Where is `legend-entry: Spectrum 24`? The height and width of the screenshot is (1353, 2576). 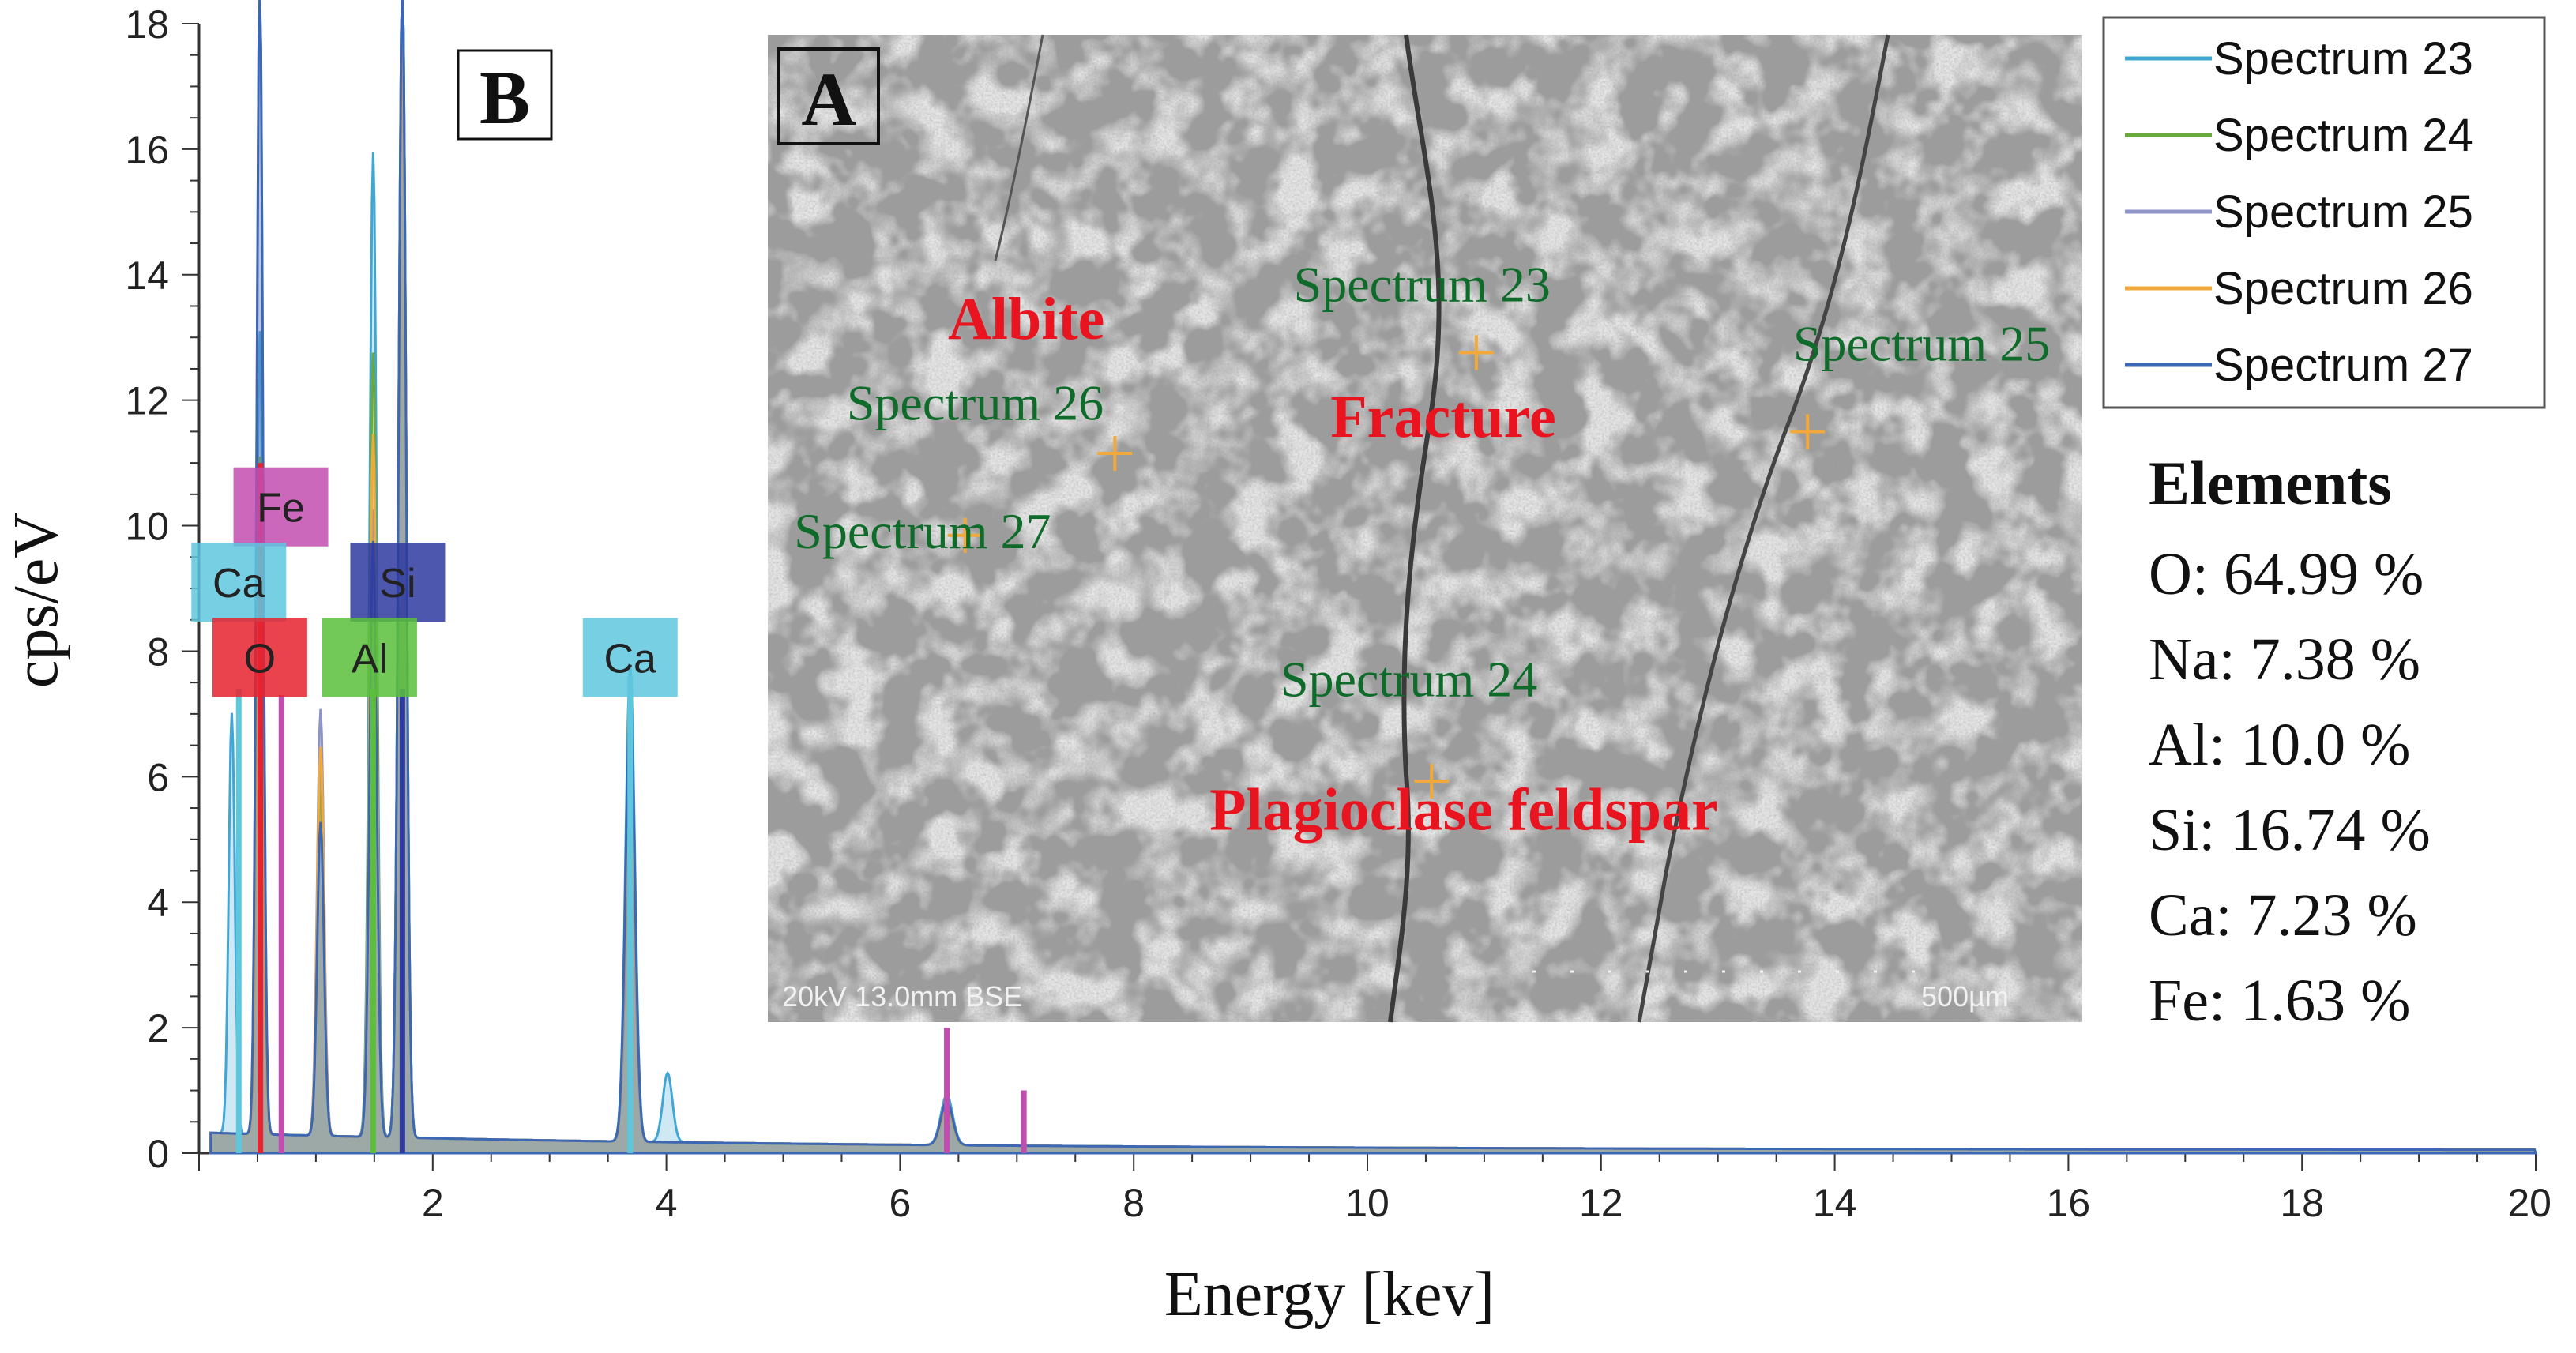
legend-entry: Spectrum 24 is located at coordinates (2299, 136).